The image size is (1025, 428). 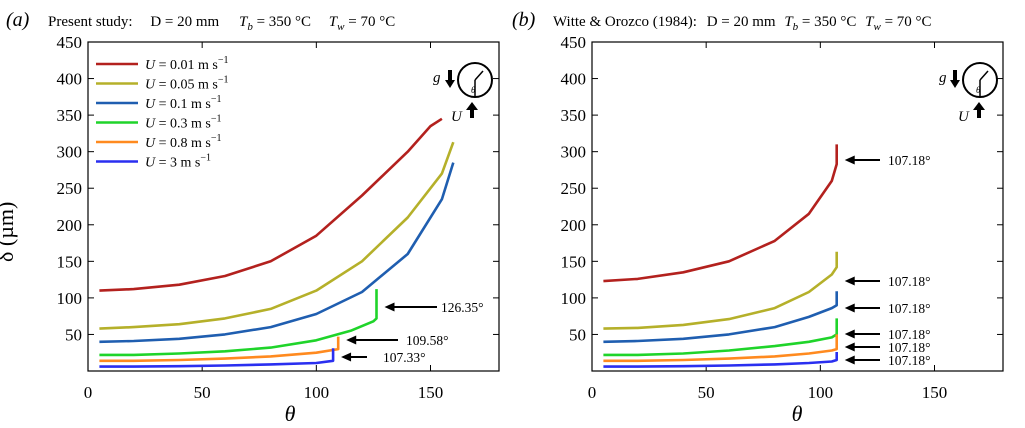 I want to click on panel-a-annotations: 126.35° 109.58° 107.33°, so click(x=412, y=332).